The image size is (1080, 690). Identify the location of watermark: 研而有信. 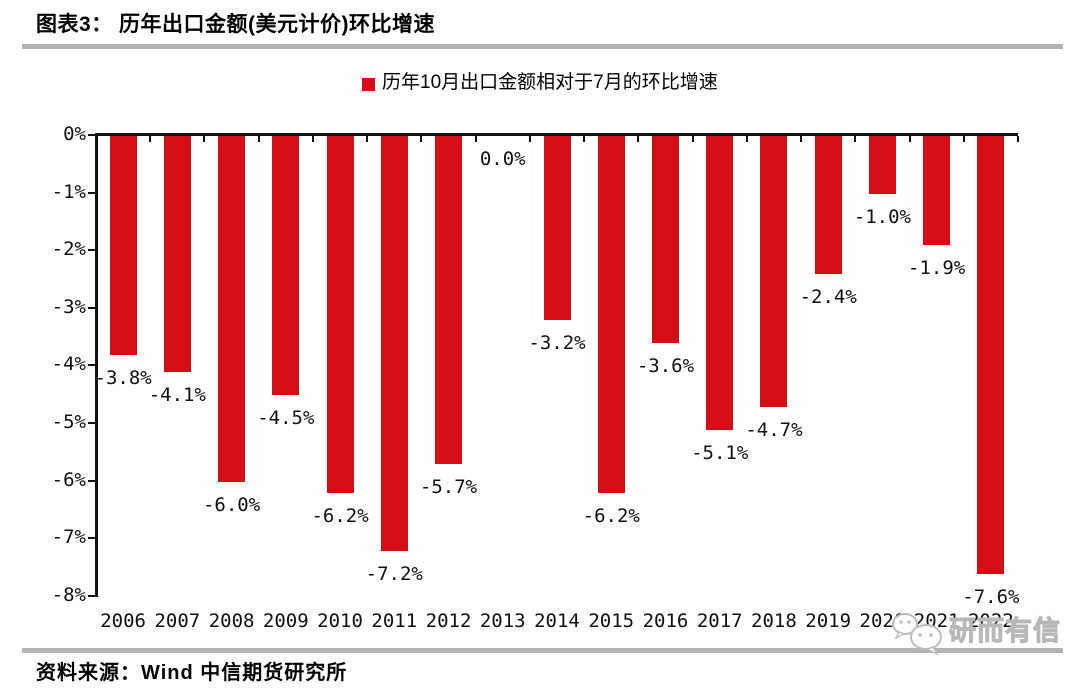
(976, 633).